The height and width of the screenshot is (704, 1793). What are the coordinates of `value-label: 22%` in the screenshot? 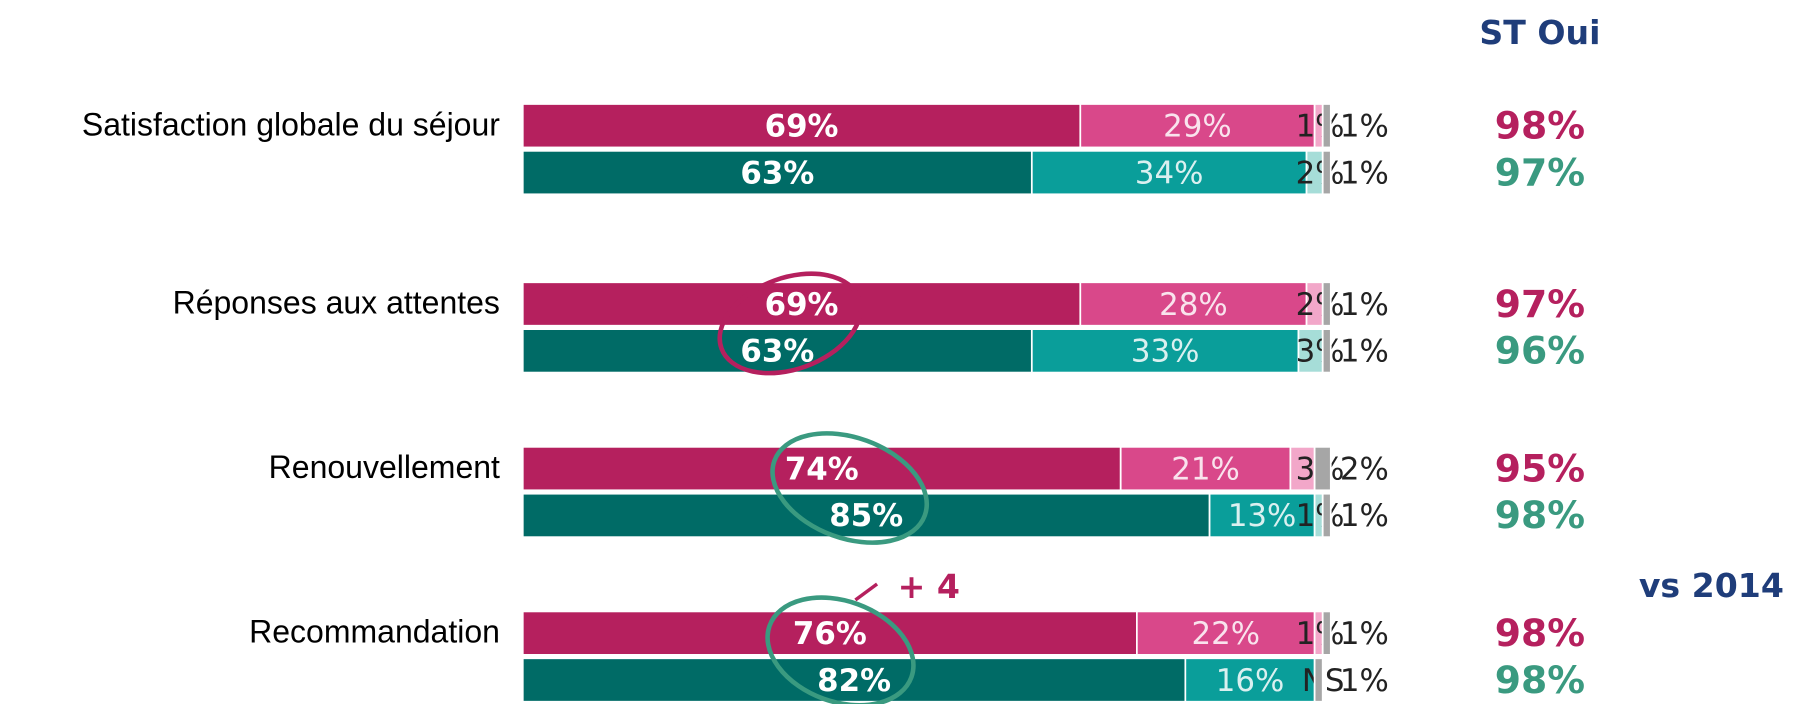 It's located at (1225, 634).